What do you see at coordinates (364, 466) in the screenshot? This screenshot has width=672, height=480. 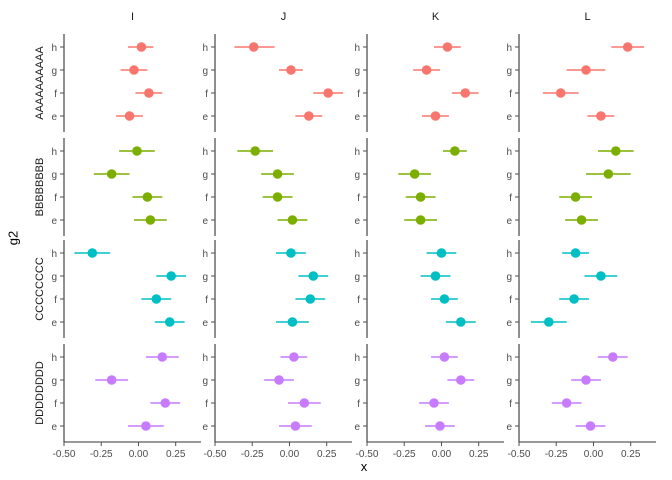 I see `x-axis-title: x` at bounding box center [364, 466].